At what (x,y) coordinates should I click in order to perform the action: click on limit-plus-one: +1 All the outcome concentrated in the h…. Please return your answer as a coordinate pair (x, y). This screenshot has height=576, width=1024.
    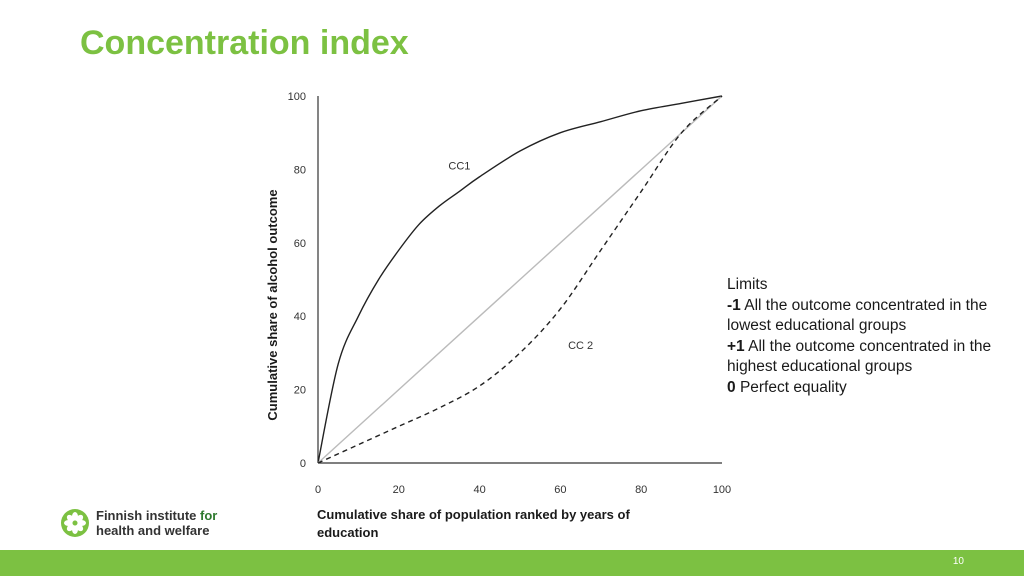
    Looking at the image, I should click on (872, 357).